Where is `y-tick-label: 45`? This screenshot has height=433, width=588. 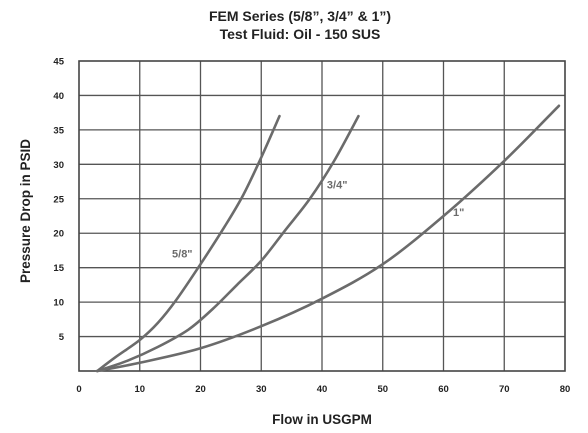
y-tick-label: 45 is located at coordinates (58, 62).